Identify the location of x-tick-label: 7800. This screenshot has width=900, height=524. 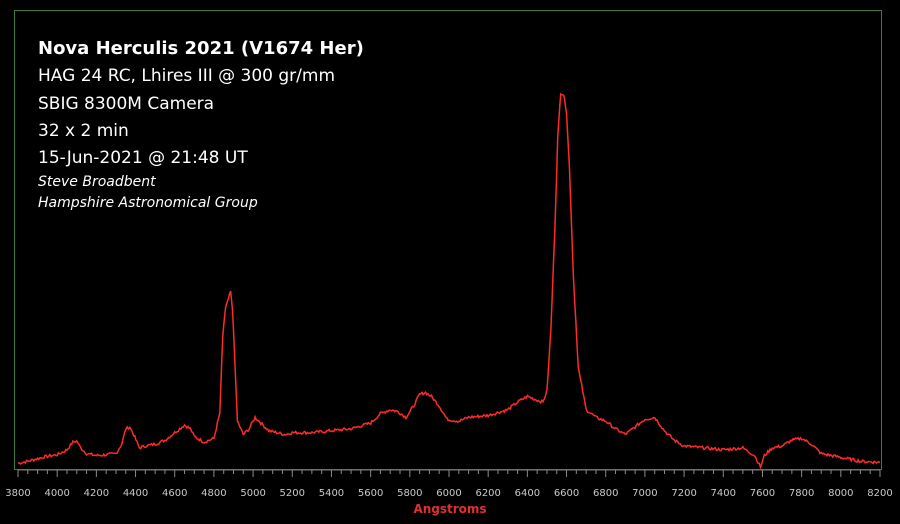
(801, 493).